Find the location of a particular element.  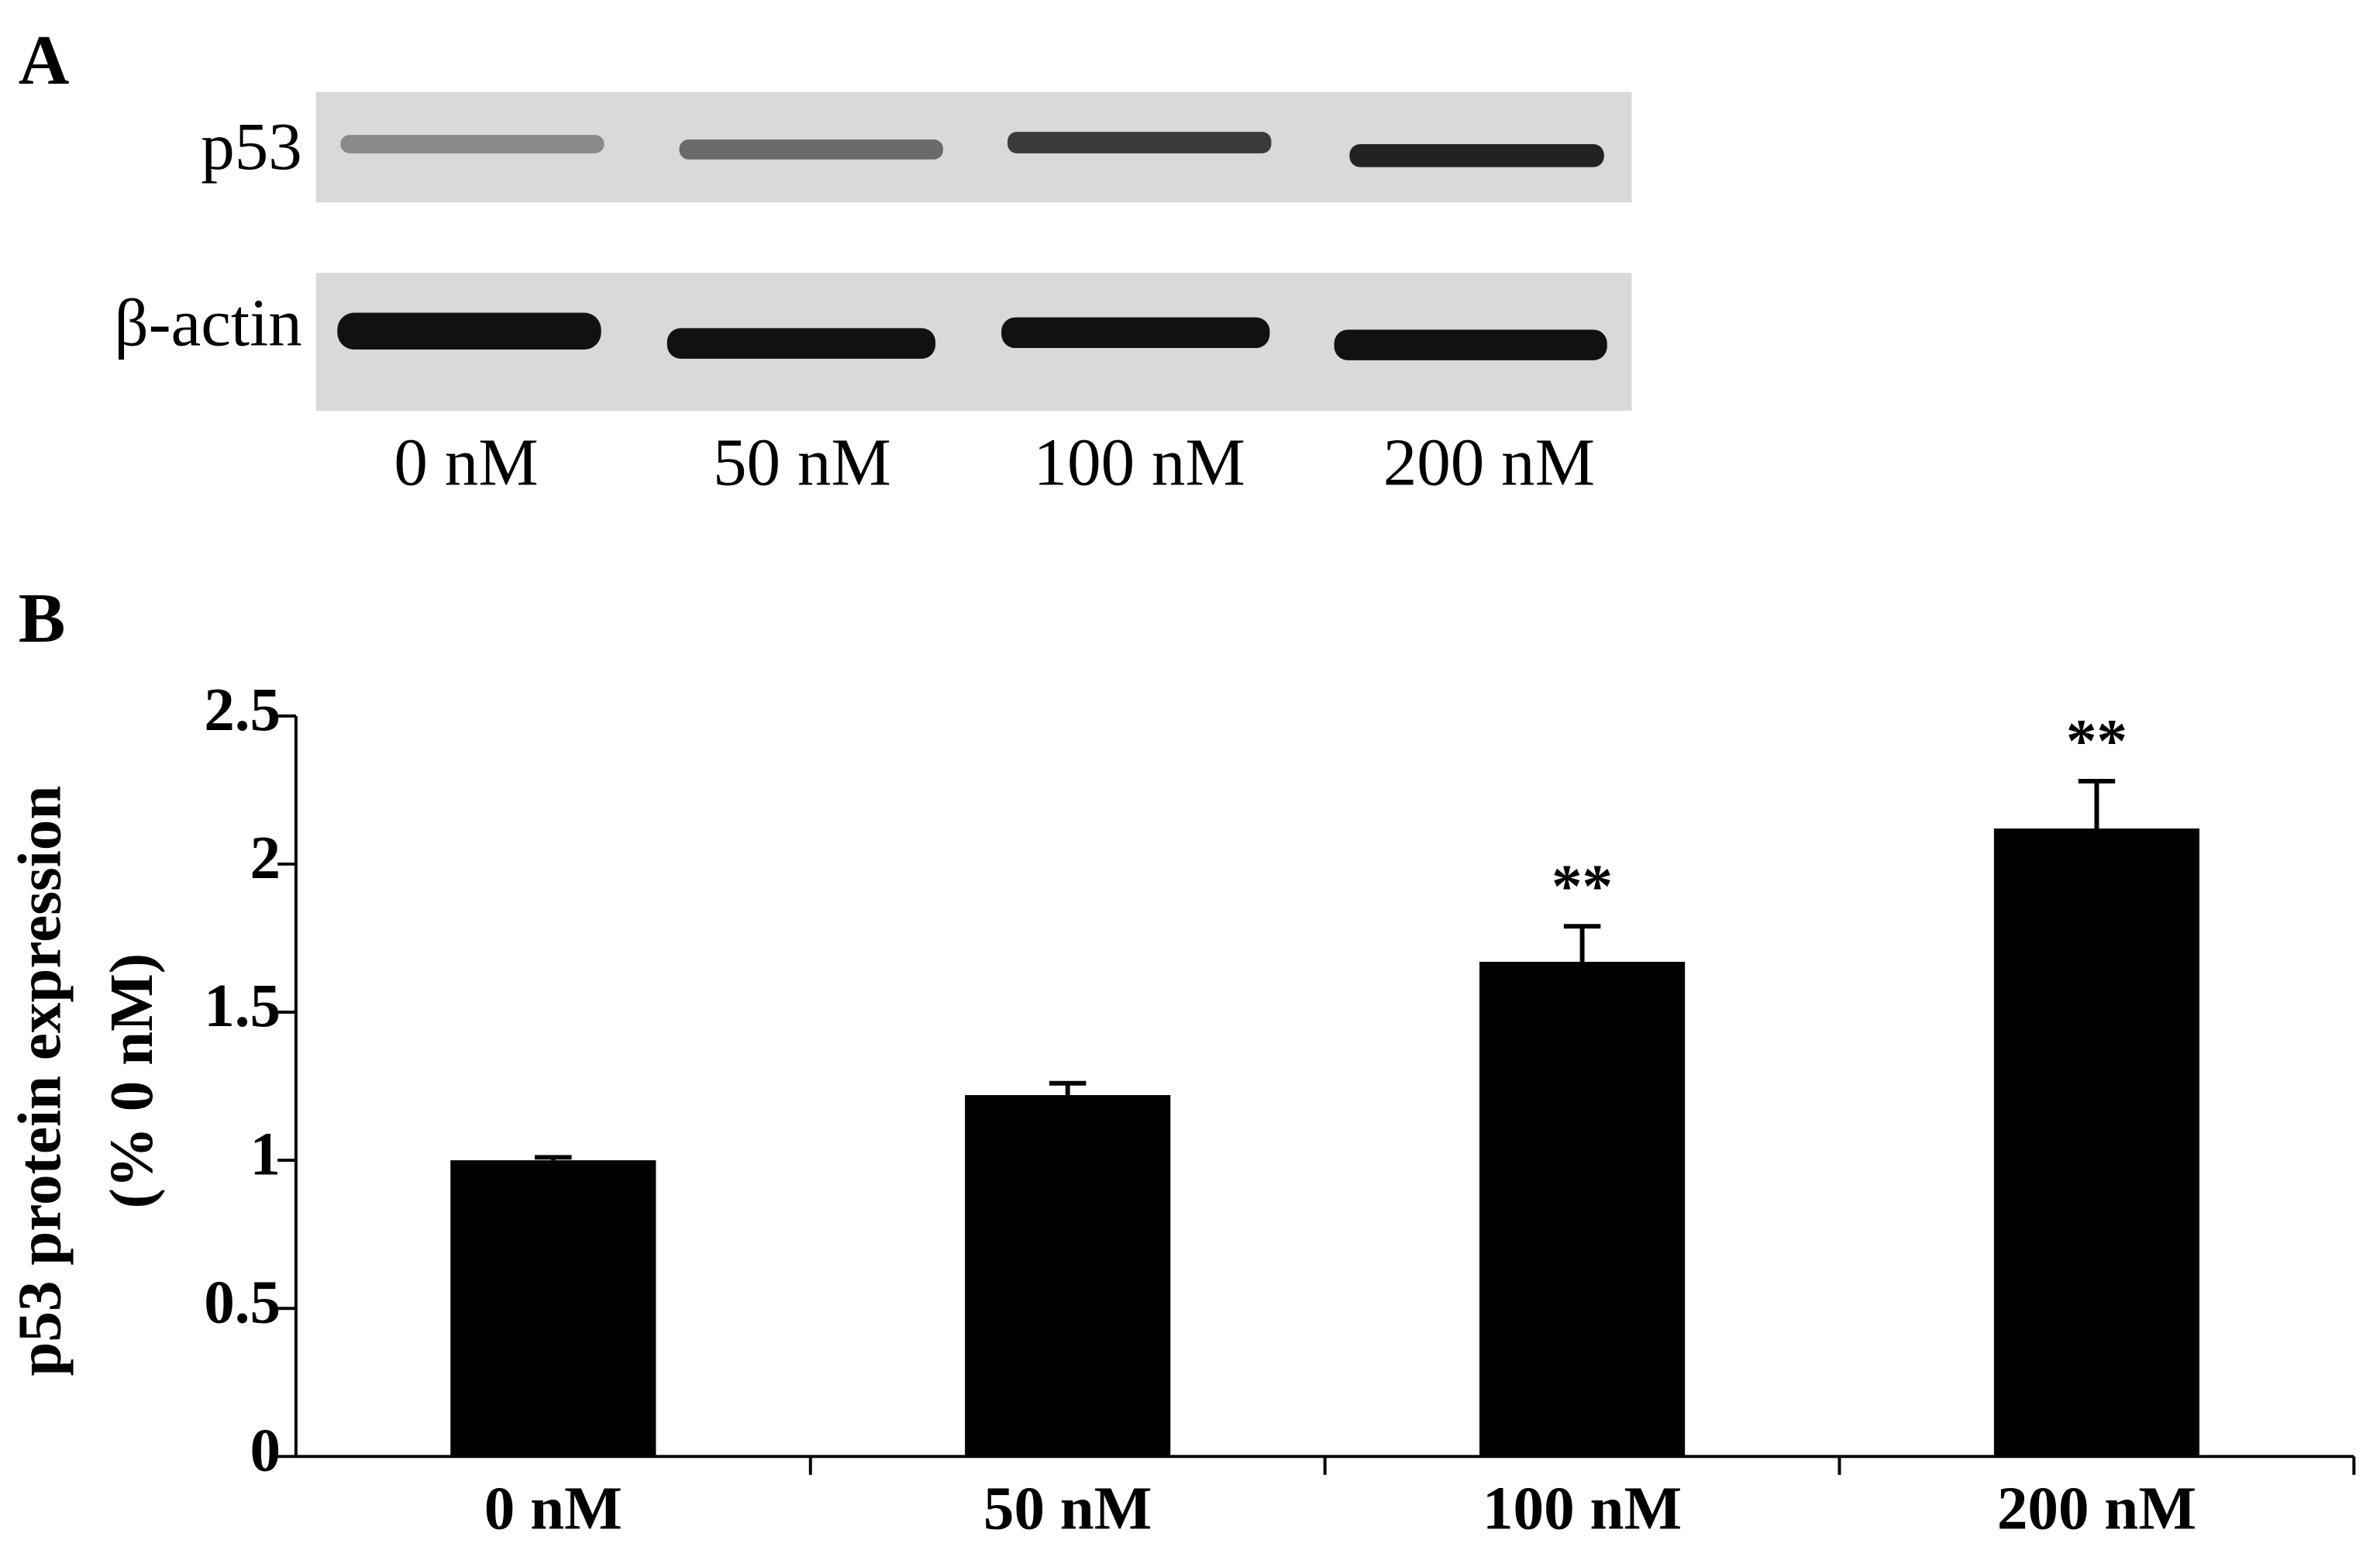

row-label: p53 is located at coordinates (252, 146).